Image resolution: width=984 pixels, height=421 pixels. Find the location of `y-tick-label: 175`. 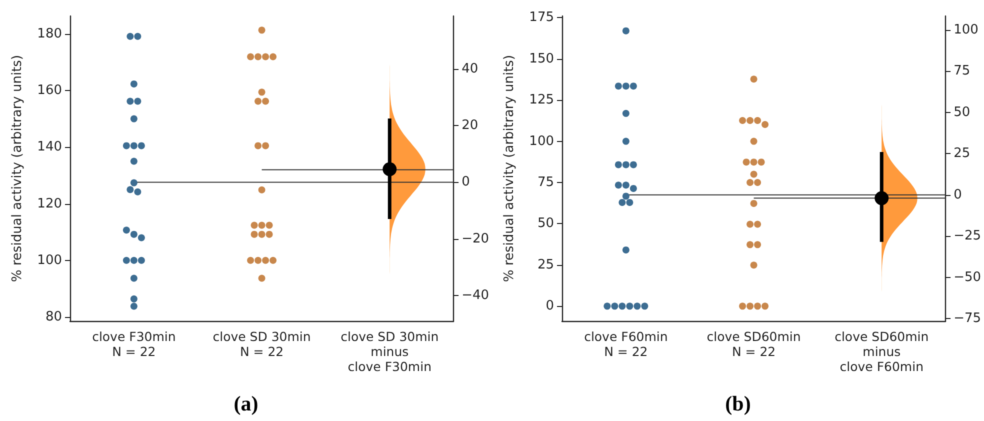

y-tick-label: 175 is located at coordinates (541, 18).